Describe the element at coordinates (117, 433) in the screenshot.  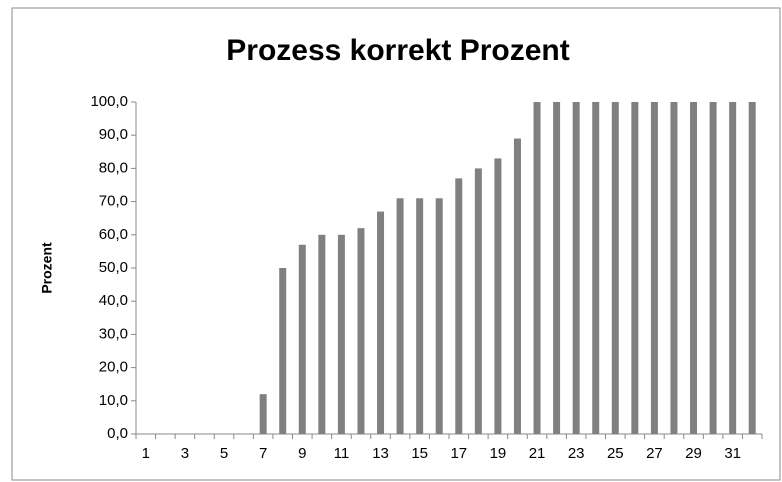
I see `y-tick-label: 0,0` at that location.